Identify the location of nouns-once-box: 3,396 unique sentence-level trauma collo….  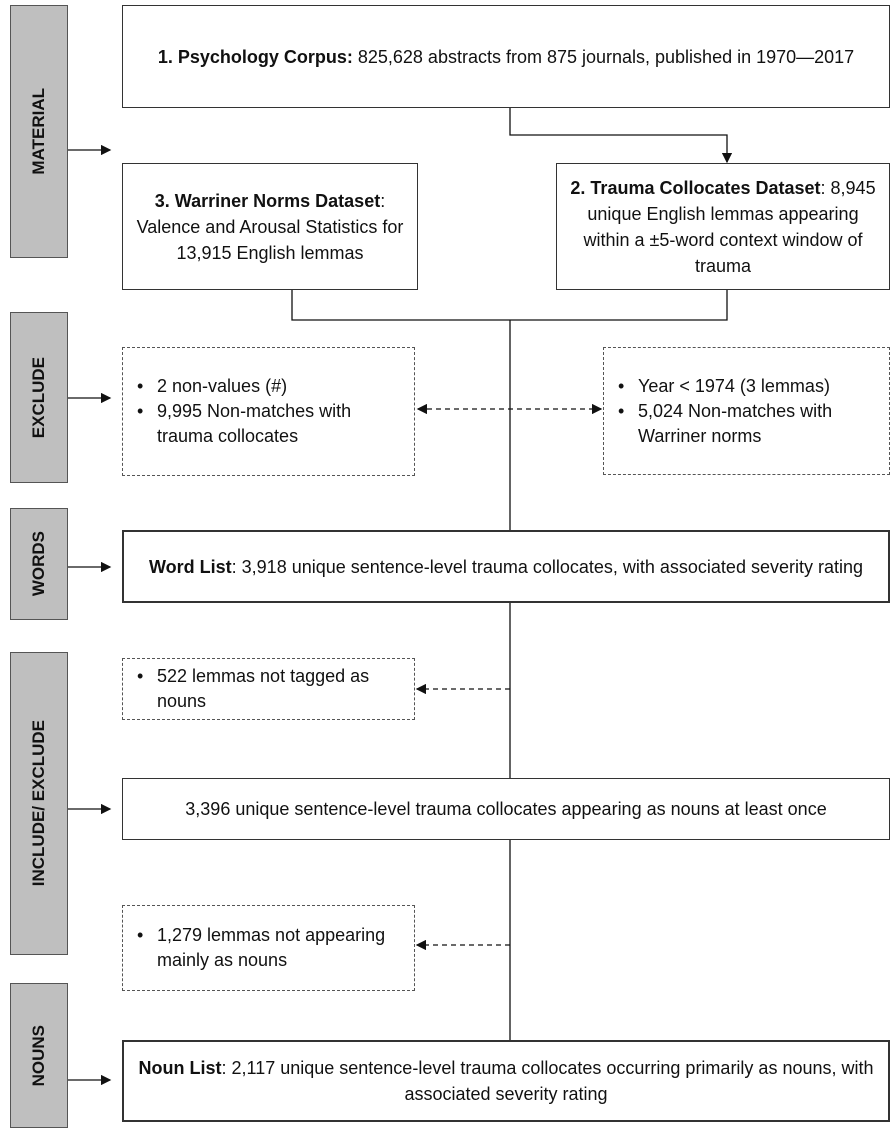
(506, 809).